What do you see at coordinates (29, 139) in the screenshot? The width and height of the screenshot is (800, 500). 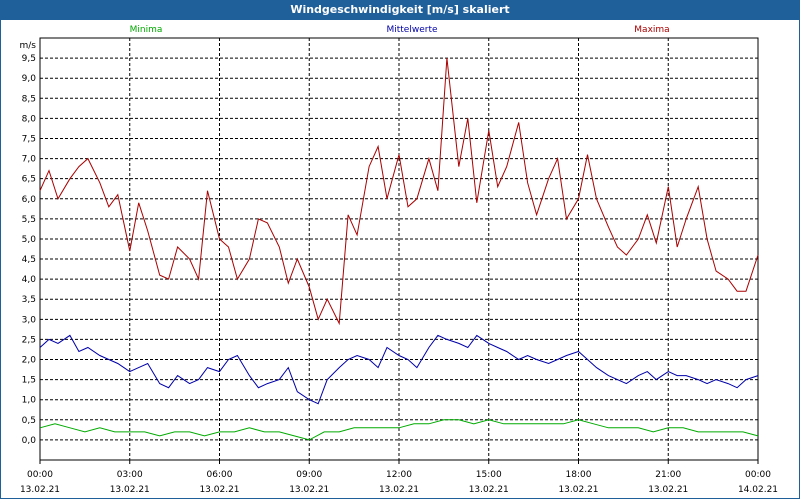 I see `y-tick-label: 7,5` at bounding box center [29, 139].